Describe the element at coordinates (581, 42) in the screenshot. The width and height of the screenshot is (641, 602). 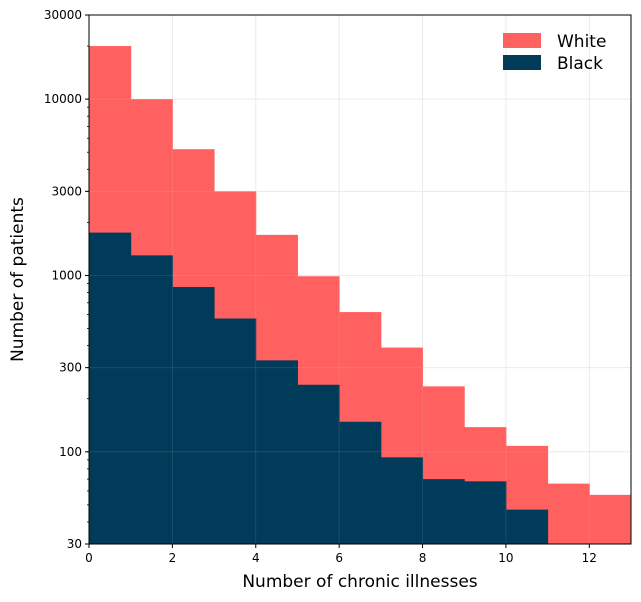
I see `legend-label-white: White` at that location.